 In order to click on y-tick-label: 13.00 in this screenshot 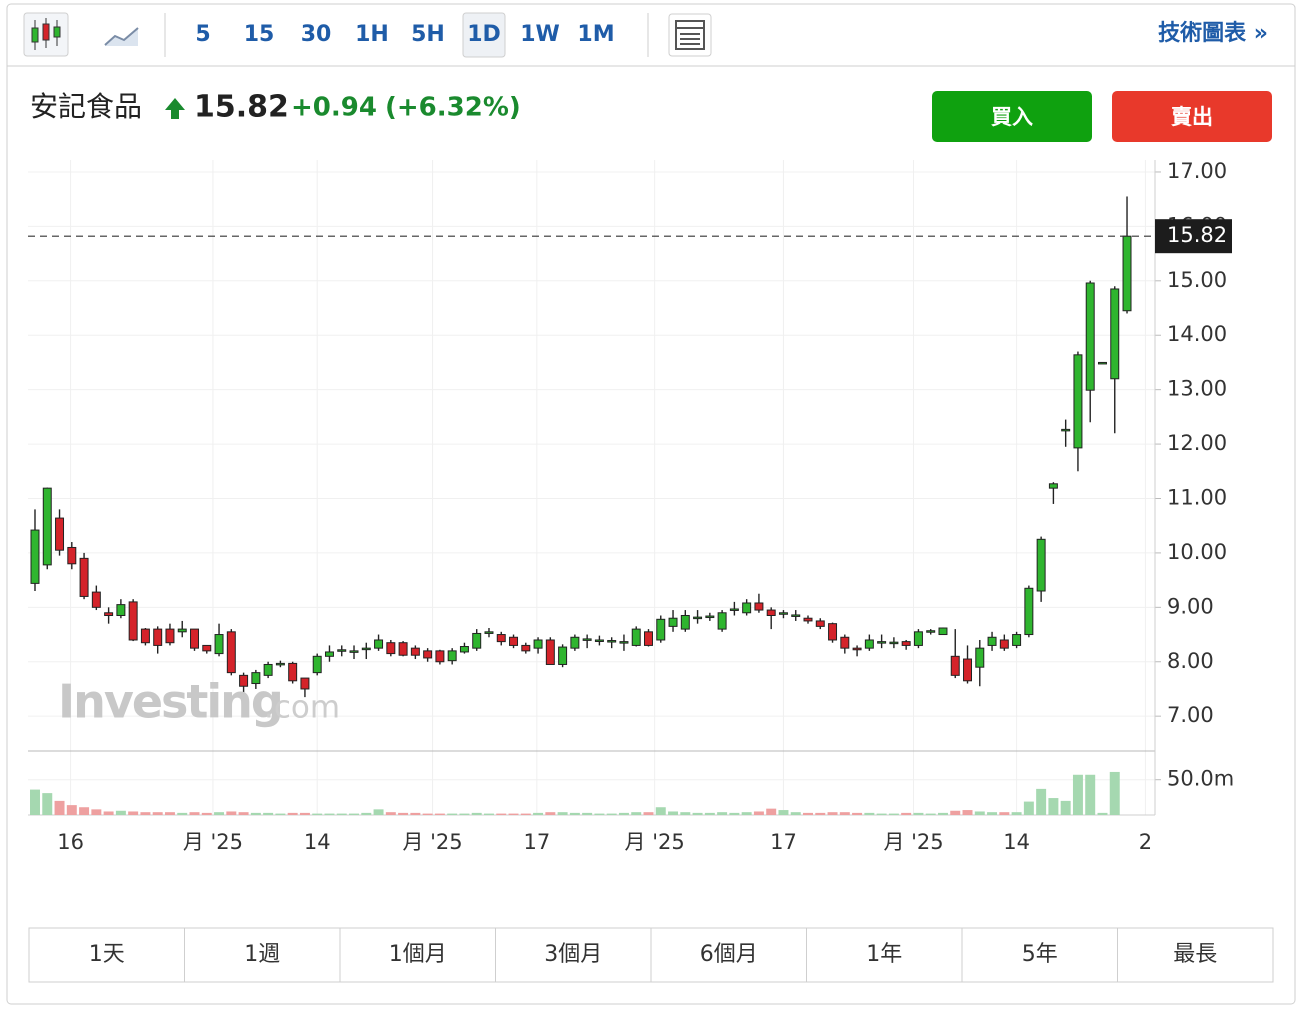, I will do `click(1197, 389)`.